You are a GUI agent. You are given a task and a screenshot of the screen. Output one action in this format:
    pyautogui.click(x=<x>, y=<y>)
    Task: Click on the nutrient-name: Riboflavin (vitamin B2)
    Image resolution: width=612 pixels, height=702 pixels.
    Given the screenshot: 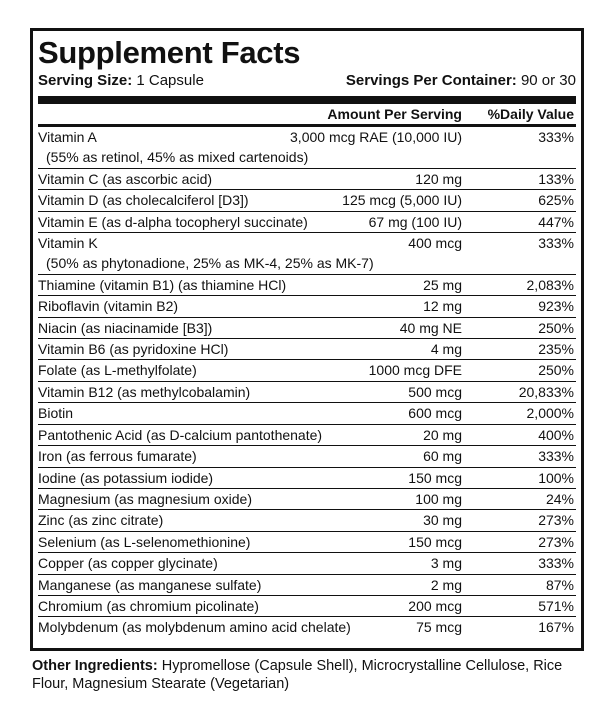 What is the action you would take?
    pyautogui.click(x=108, y=306)
    